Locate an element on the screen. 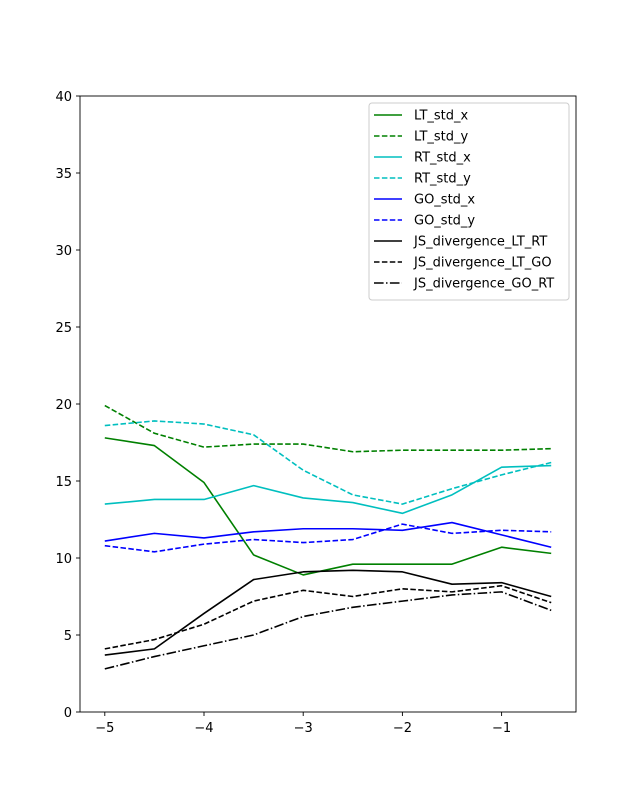 This screenshot has height=800, width=640. legend-label: RT_std_y is located at coordinates (442, 179).